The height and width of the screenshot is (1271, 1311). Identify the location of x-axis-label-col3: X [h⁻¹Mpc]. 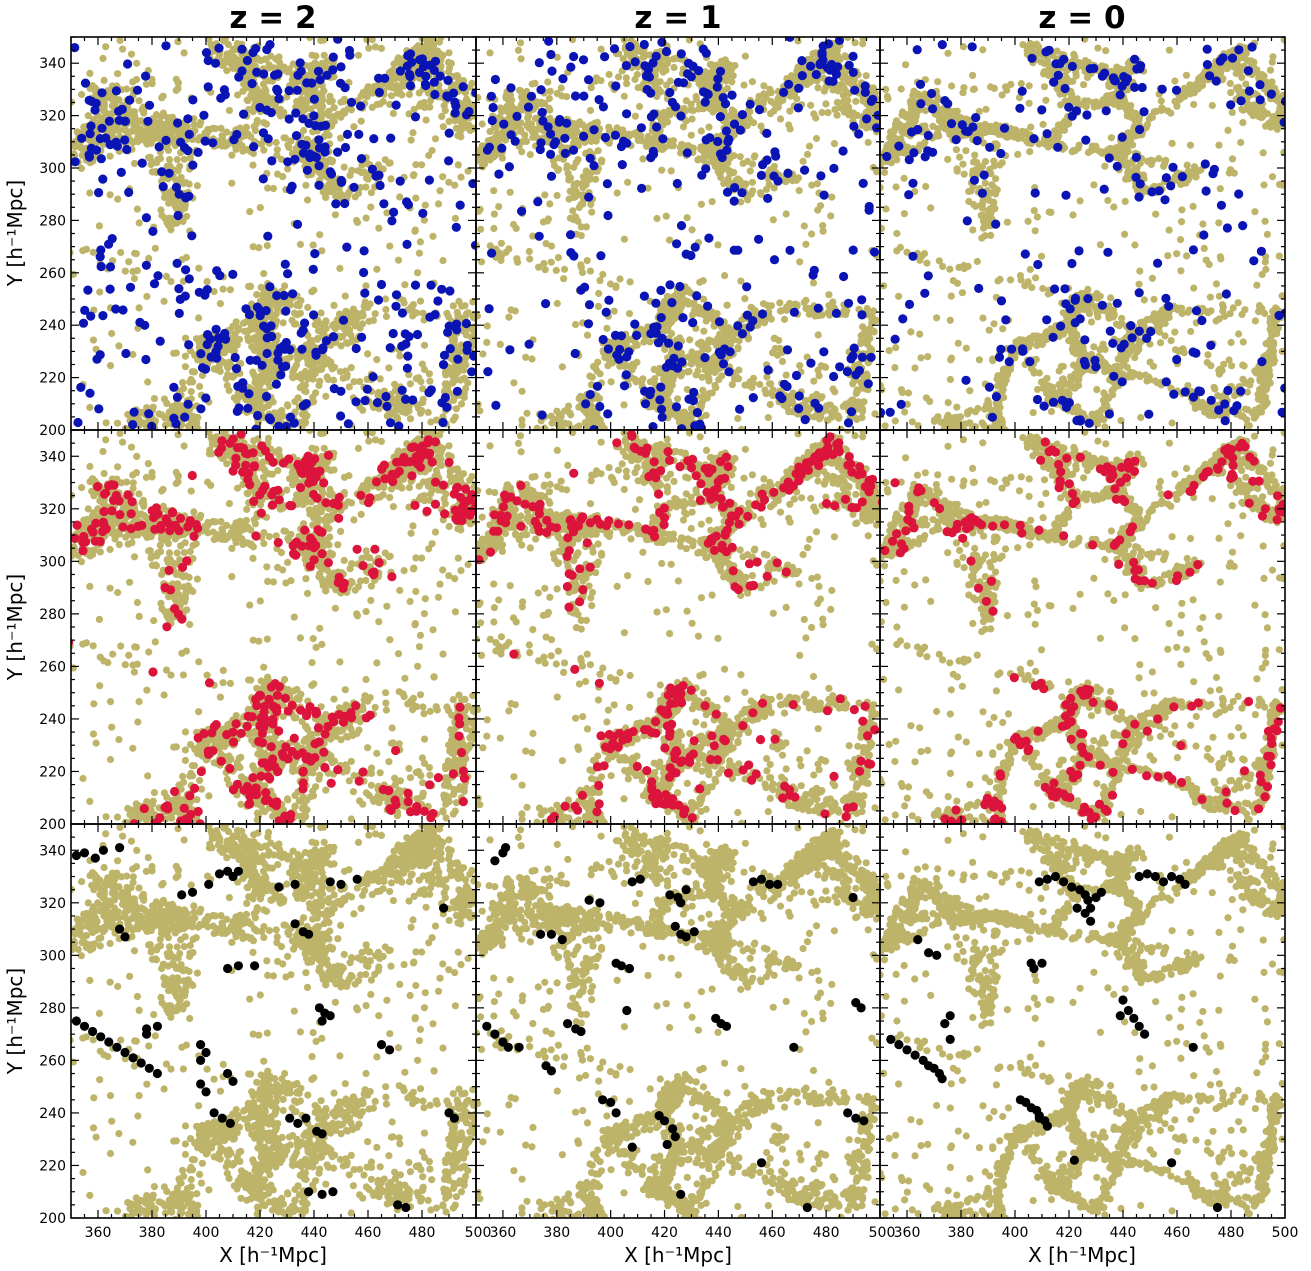
(1082, 1255).